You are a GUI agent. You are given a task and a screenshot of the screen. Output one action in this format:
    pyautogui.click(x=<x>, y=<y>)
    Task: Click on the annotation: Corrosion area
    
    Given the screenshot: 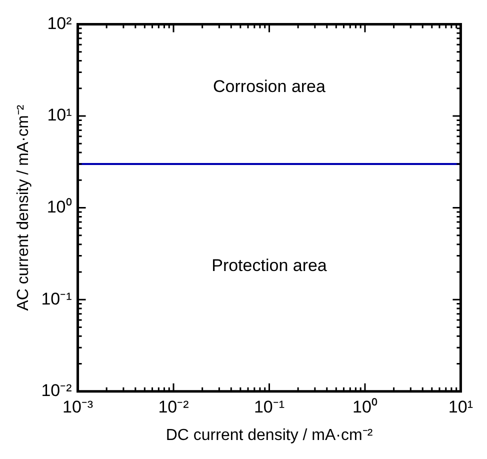 What is the action you would take?
    pyautogui.click(x=269, y=86)
    